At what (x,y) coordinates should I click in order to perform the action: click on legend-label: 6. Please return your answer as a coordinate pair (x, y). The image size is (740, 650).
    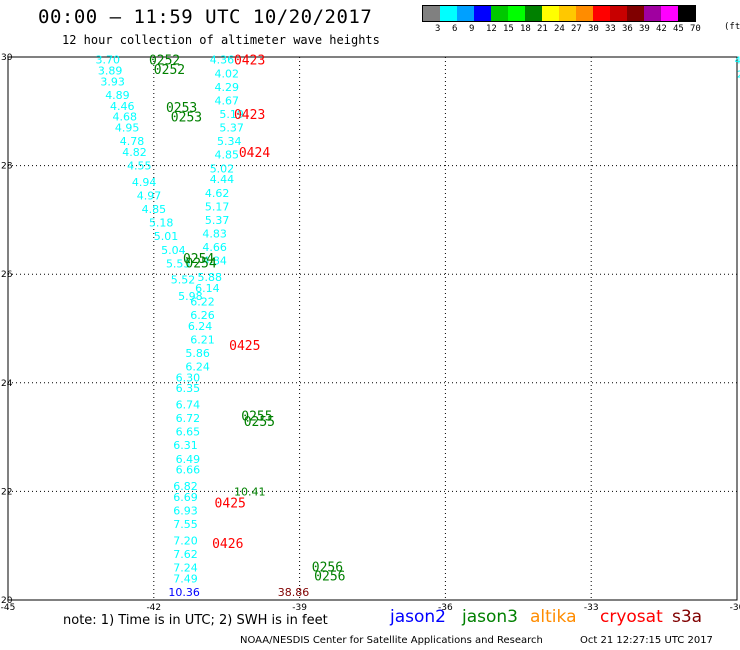
    Looking at the image, I should click on (455, 29).